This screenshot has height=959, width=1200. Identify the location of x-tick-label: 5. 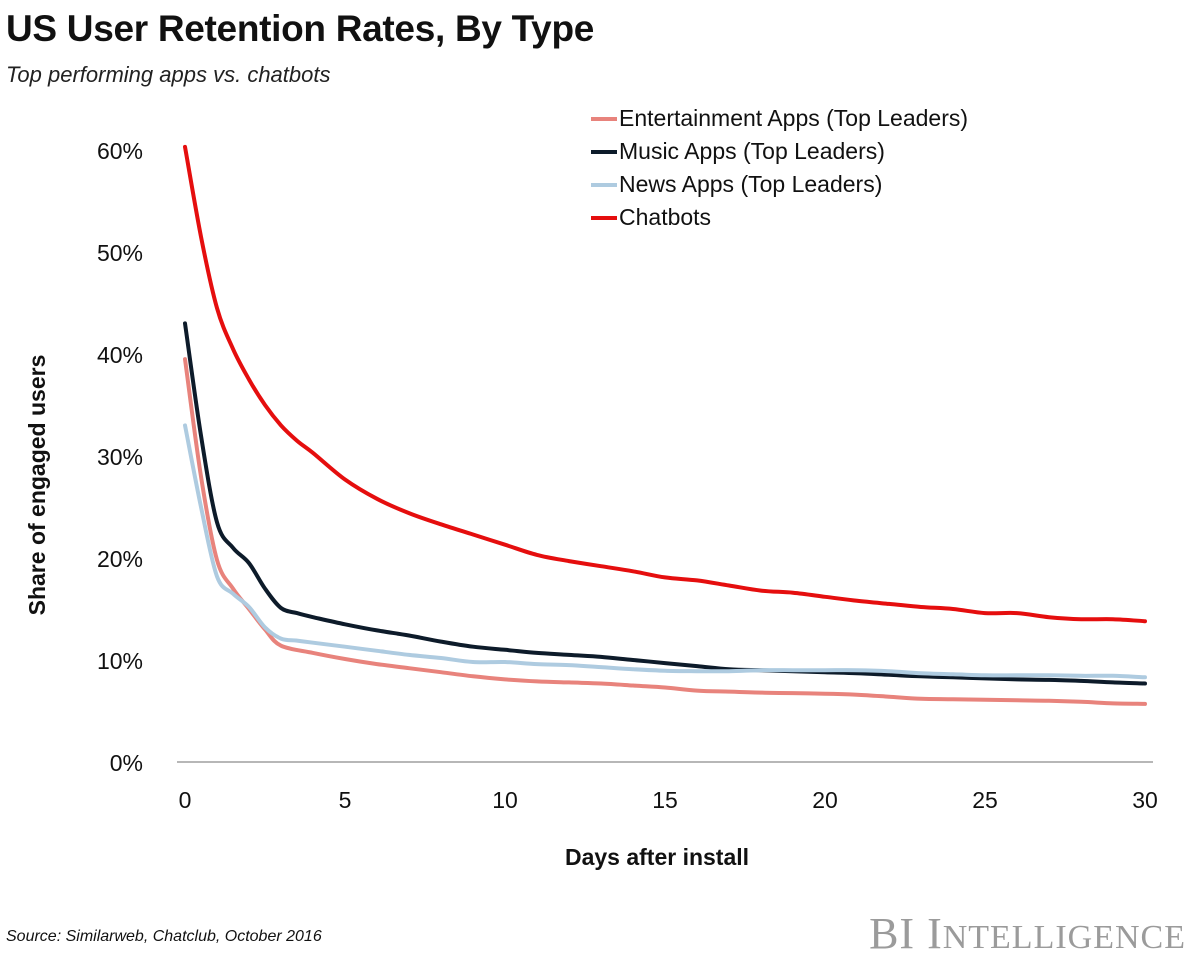
(345, 800).